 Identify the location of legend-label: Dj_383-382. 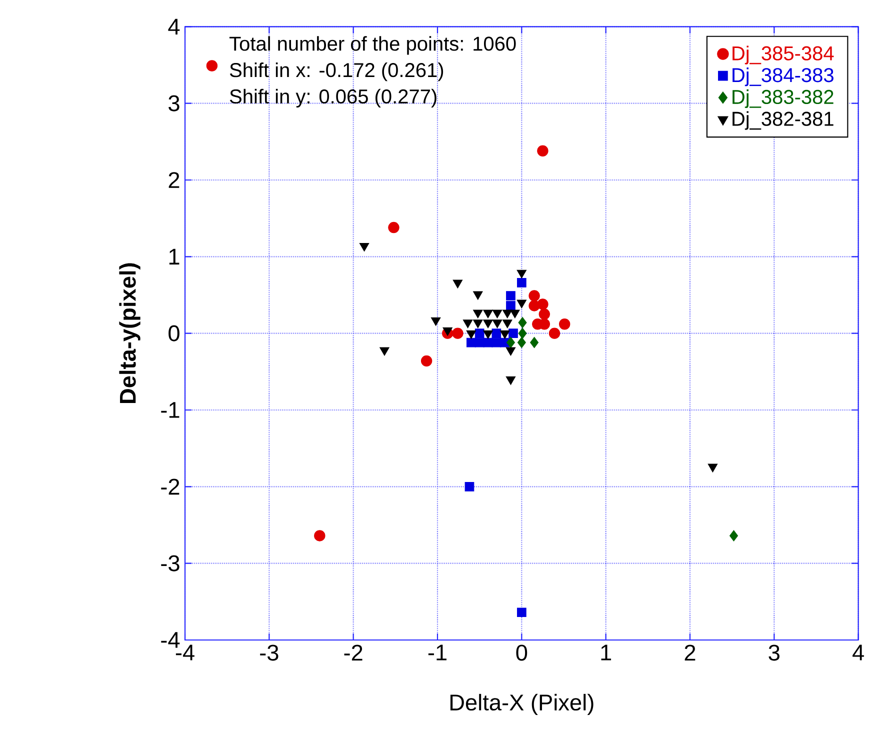
(783, 98).